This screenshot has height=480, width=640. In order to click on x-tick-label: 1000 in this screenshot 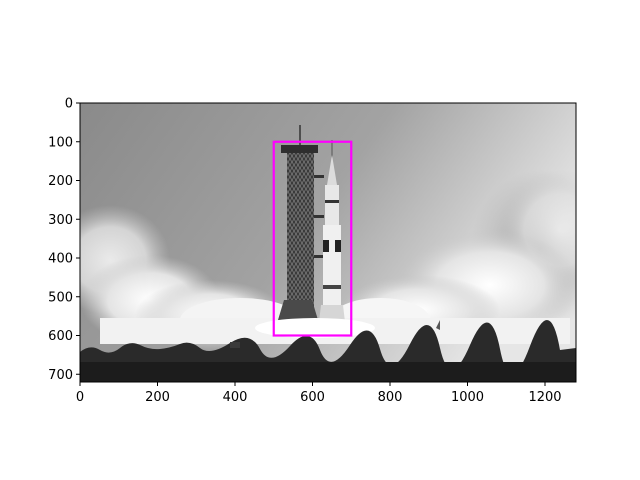, I will do `click(467, 397)`.